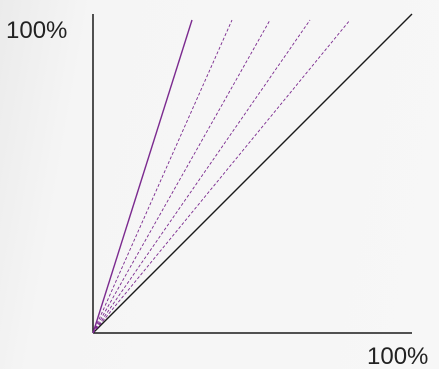  I want to click on y-axis-max-label: 100%, so click(36, 30).